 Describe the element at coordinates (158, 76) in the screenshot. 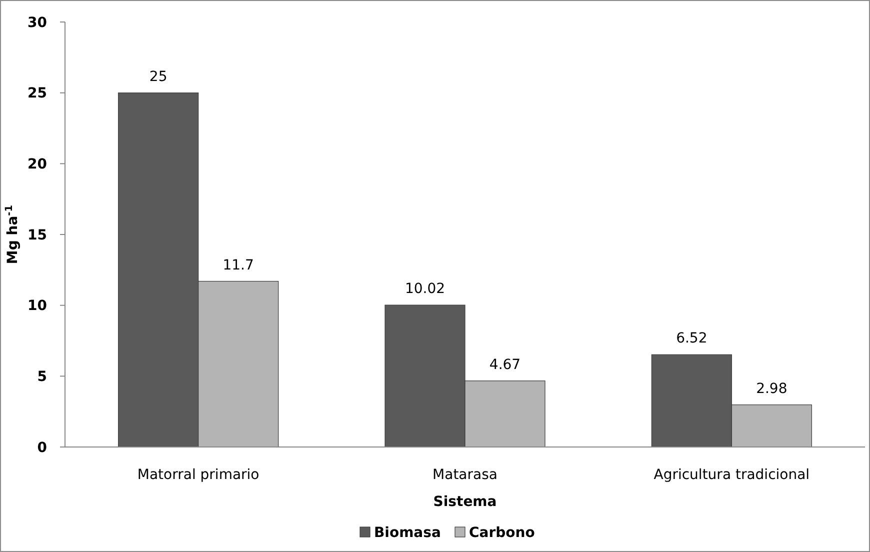

I see `data-label: 25` at that location.